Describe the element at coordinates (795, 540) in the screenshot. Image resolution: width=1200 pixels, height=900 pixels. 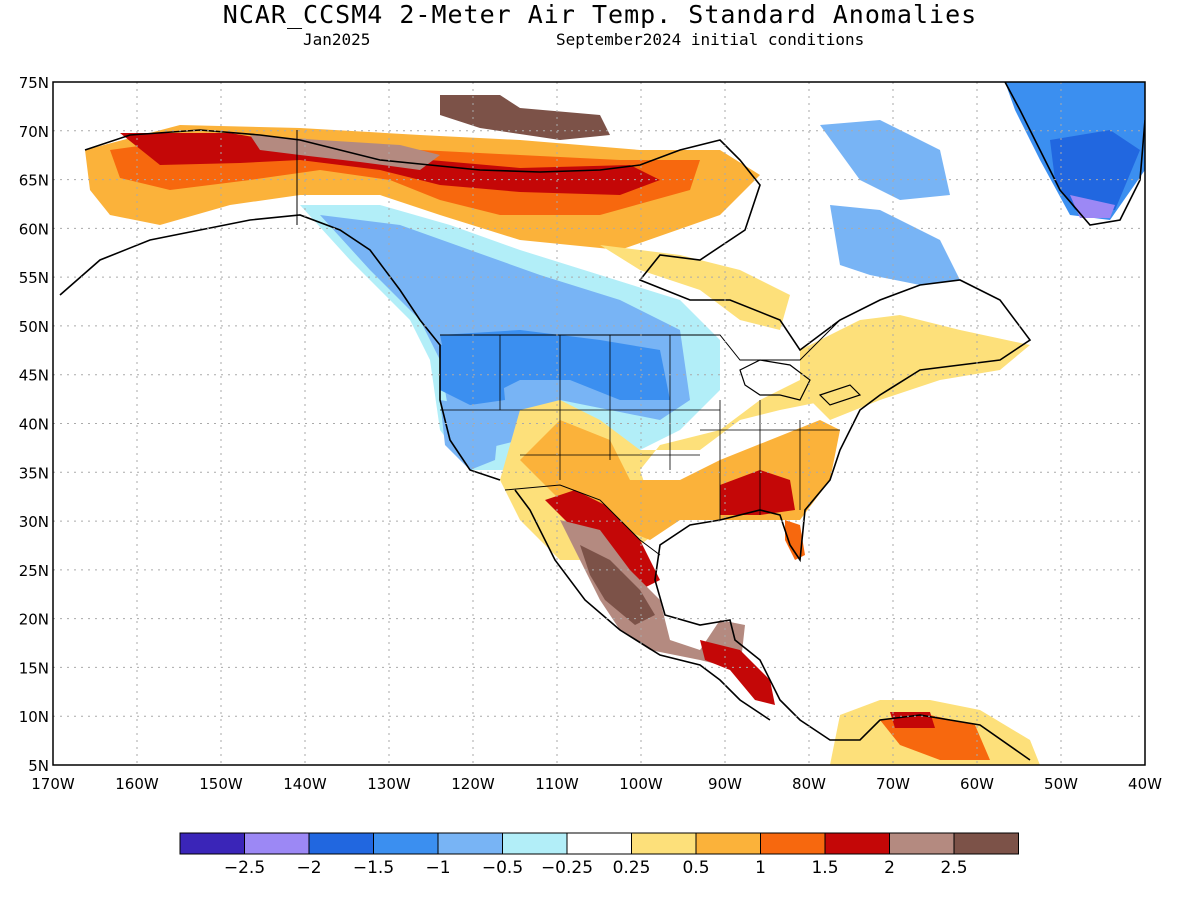
I see `florida-orange-area` at that location.